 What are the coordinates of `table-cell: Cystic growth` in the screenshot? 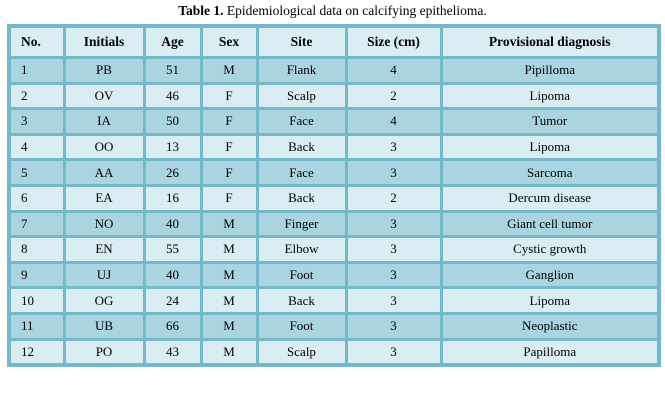 It's located at (550, 249).